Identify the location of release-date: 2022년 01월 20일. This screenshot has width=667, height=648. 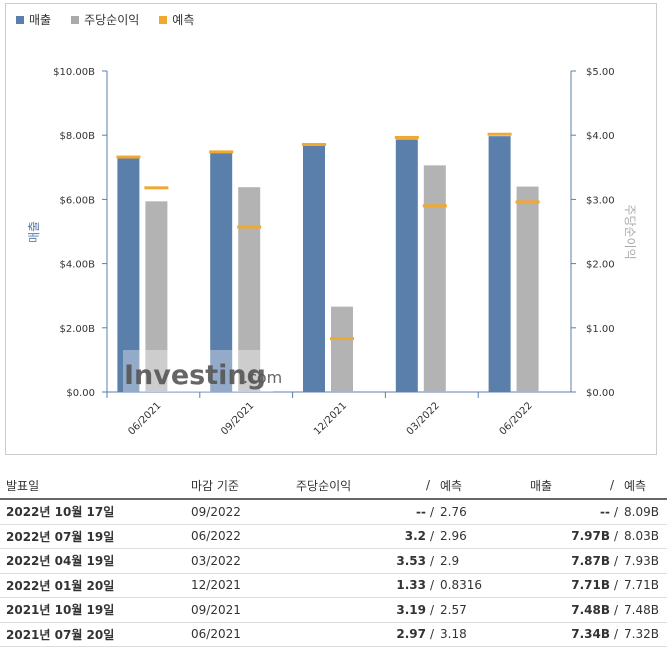
(95, 585).